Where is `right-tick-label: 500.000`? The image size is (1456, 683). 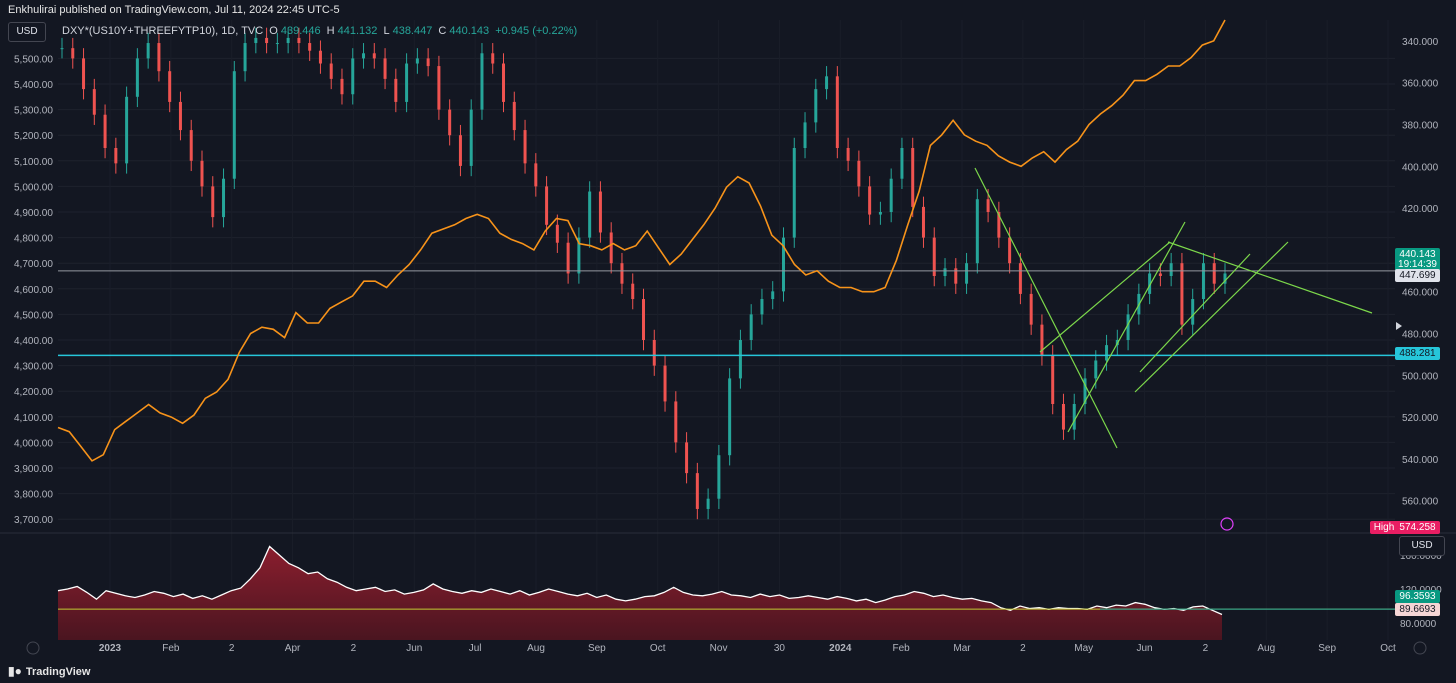
right-tick-label: 500.000 is located at coordinates (1420, 376).